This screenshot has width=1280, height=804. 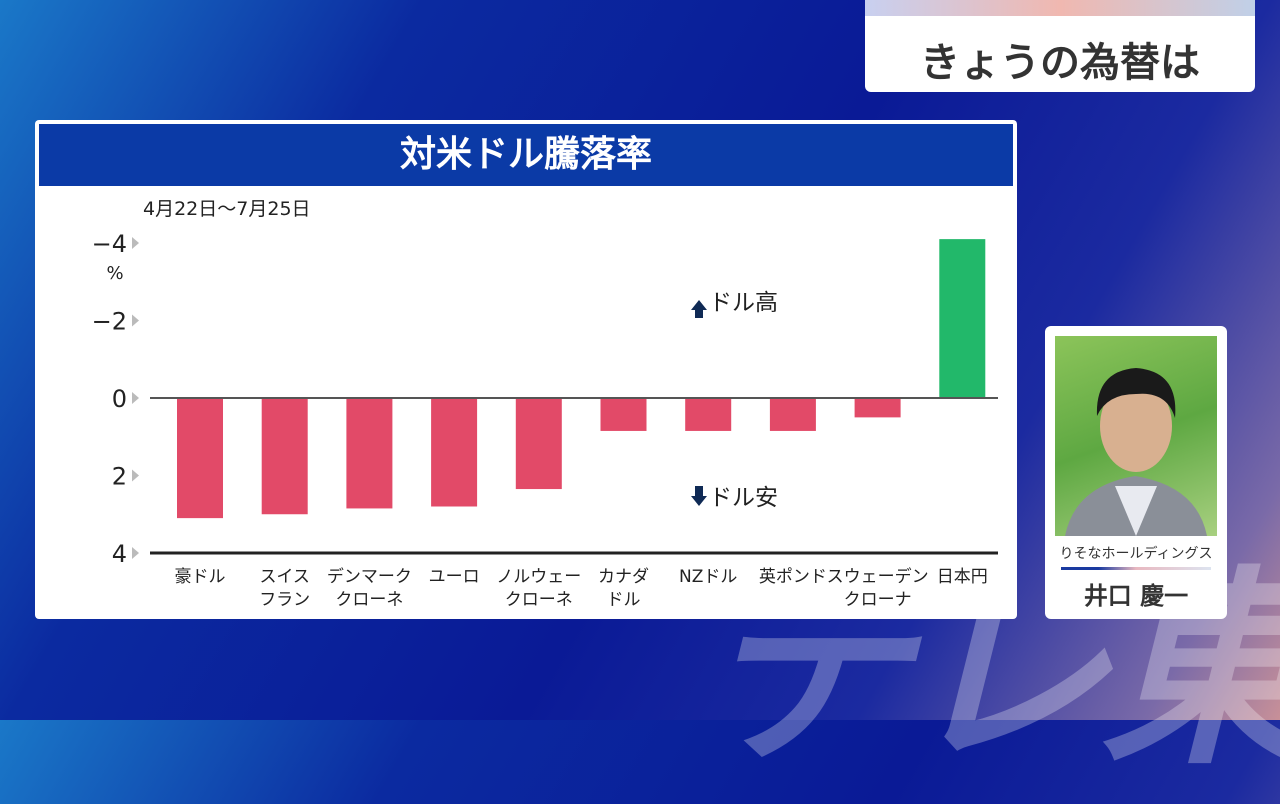 I want to click on x-tick-label: ノルウェー, so click(x=538, y=577).